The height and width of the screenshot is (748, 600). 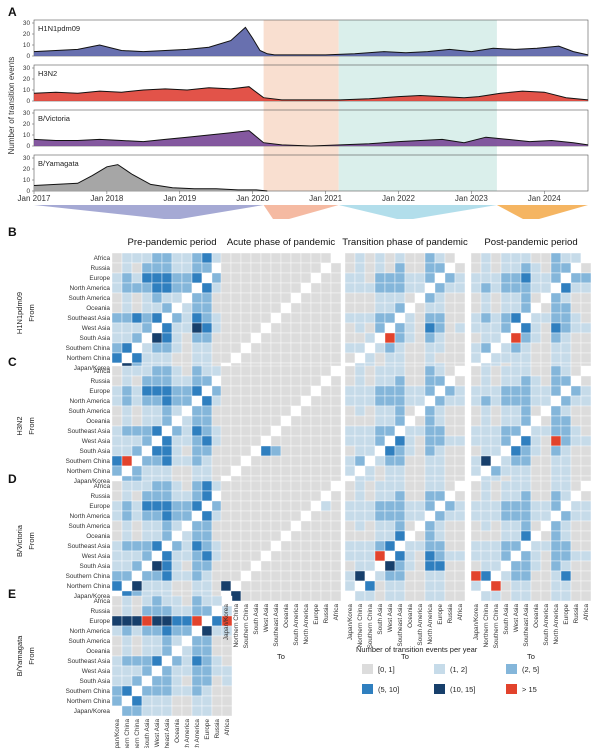 I want to click on y-tick-label: 30, so click(x=27, y=158).